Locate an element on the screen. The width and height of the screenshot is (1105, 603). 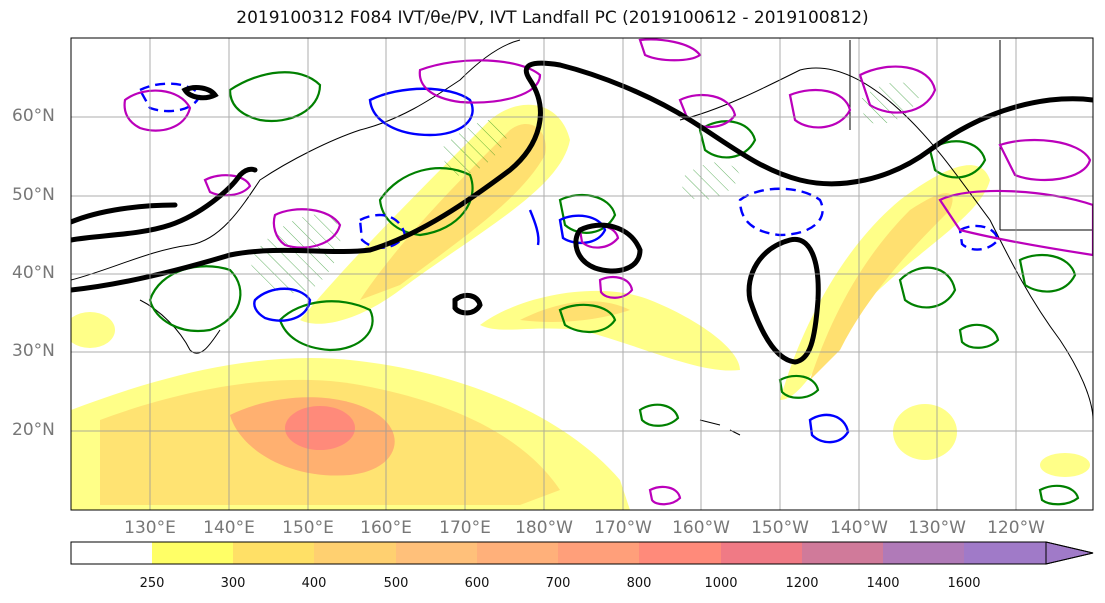
colorbar-label: 300 is located at coordinates (233, 583).